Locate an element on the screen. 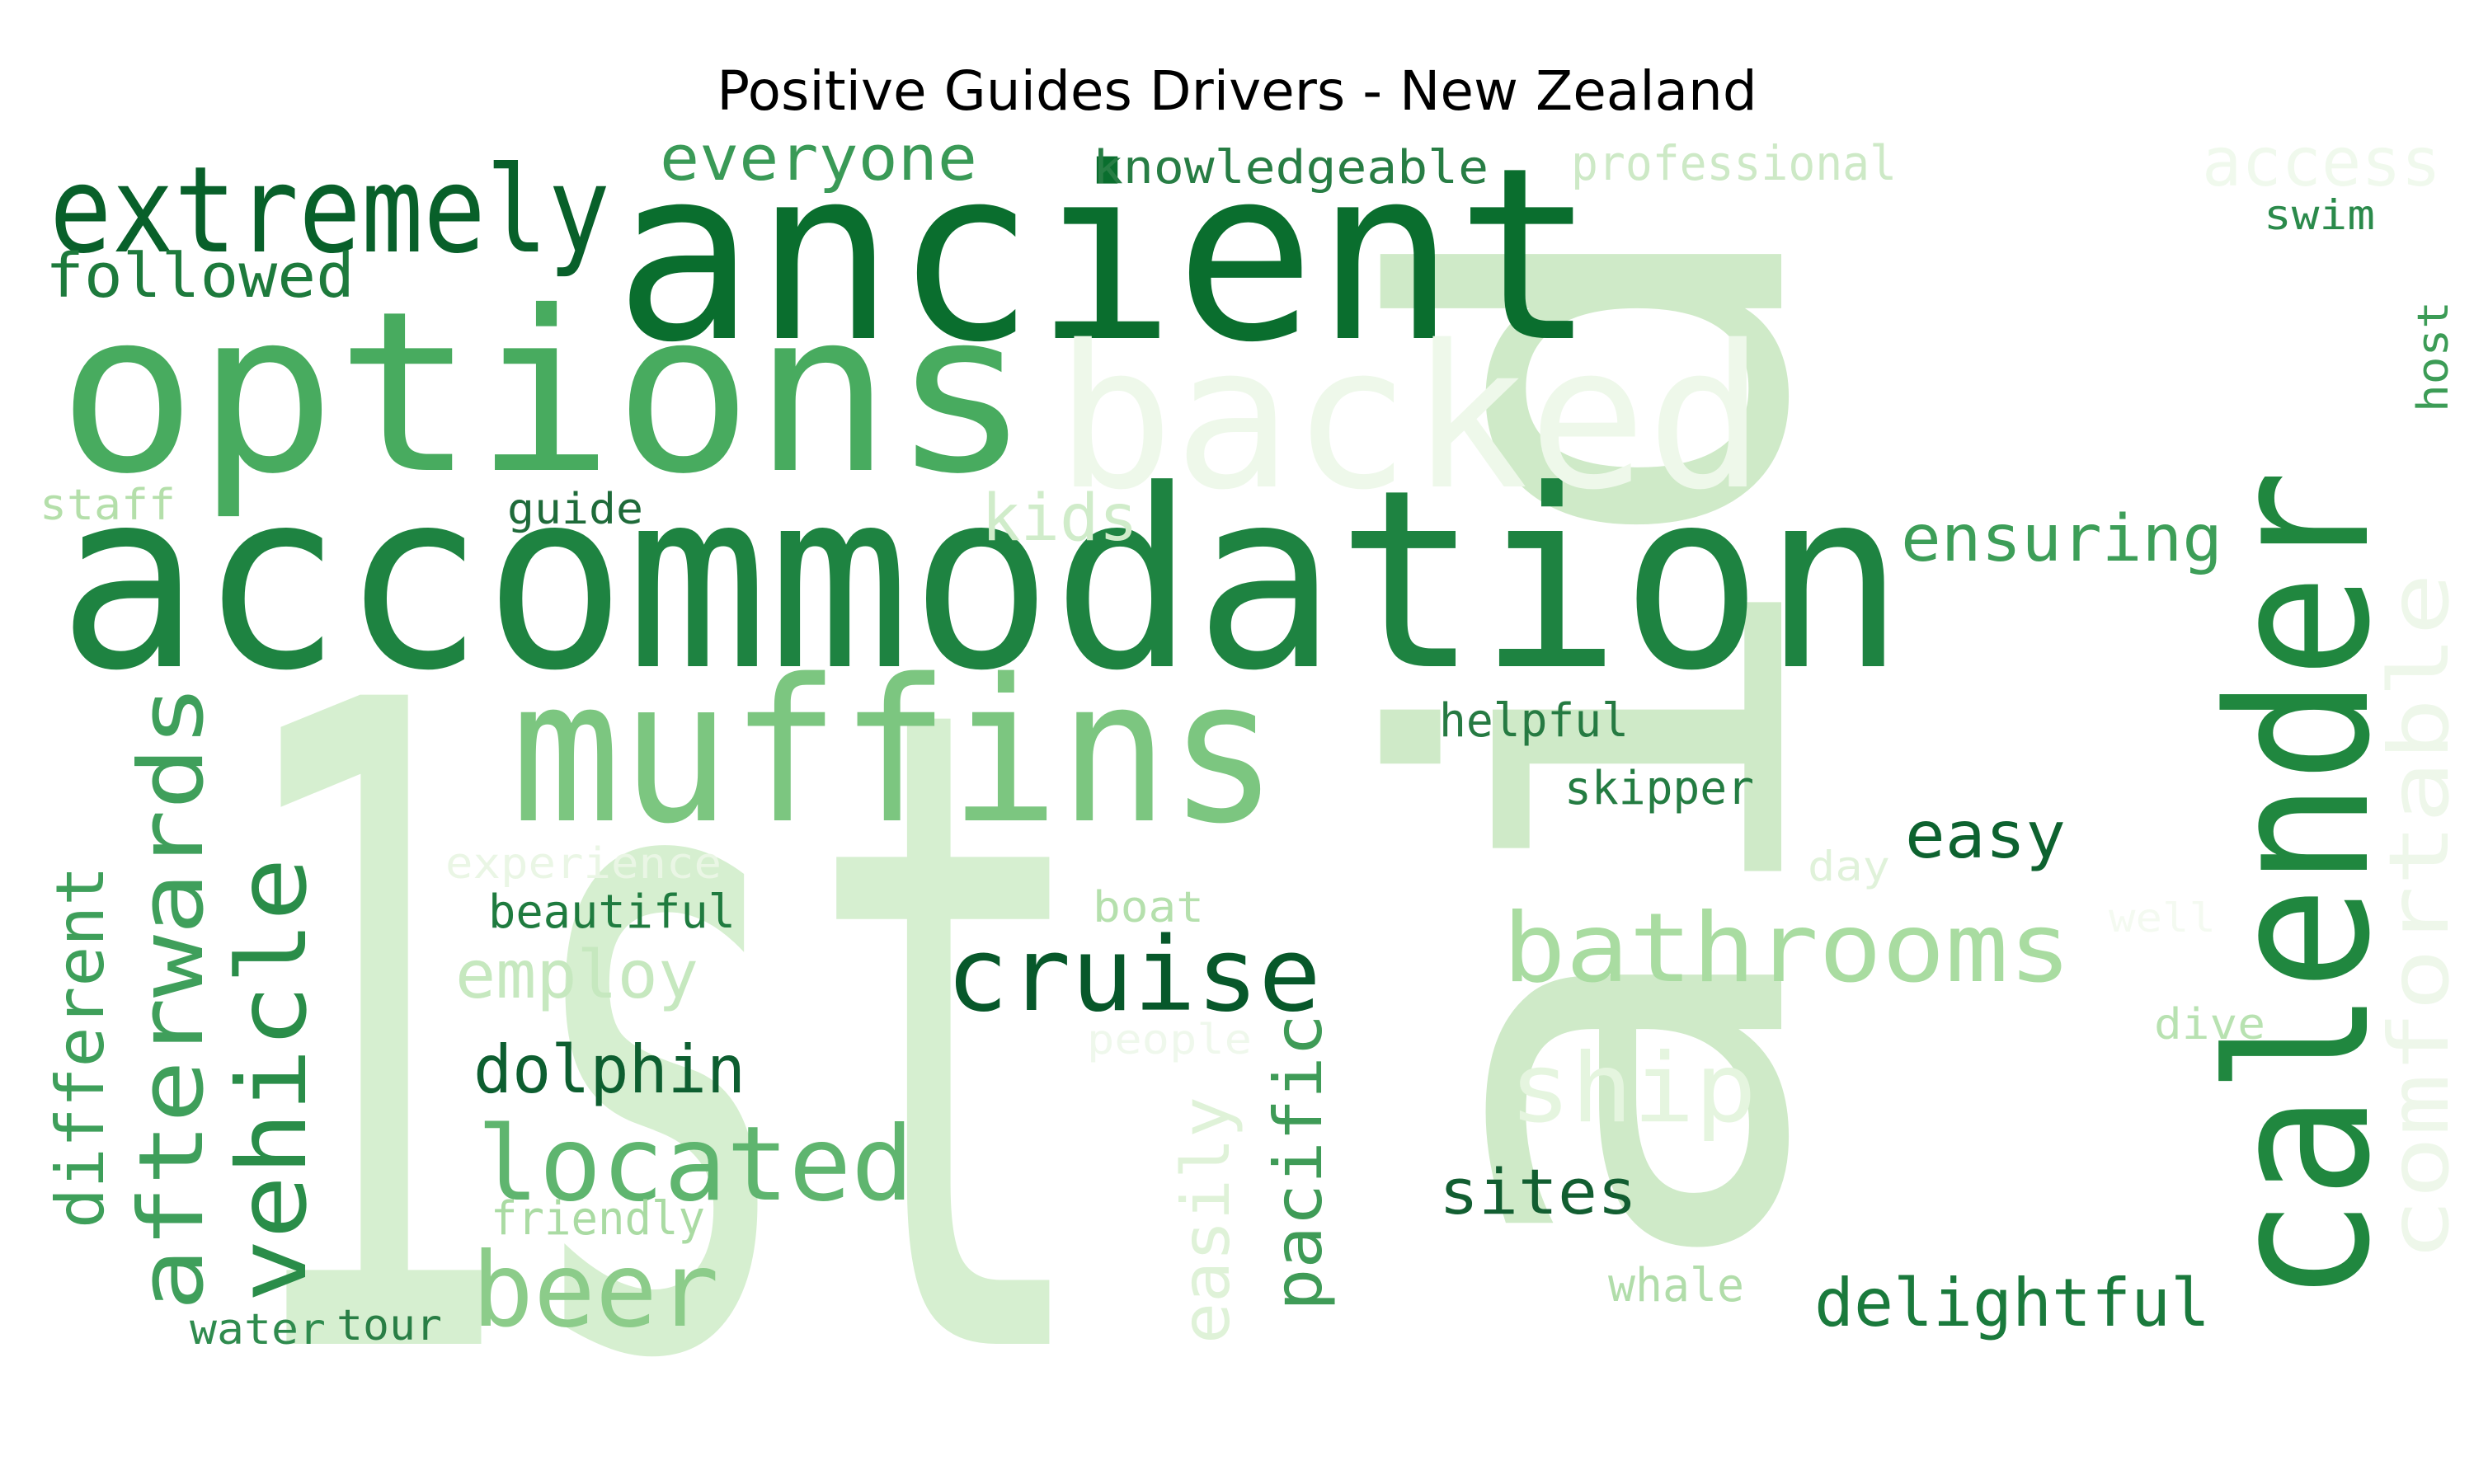 This screenshot has width=2474, height=1484. word-options: options is located at coordinates (544, 393).